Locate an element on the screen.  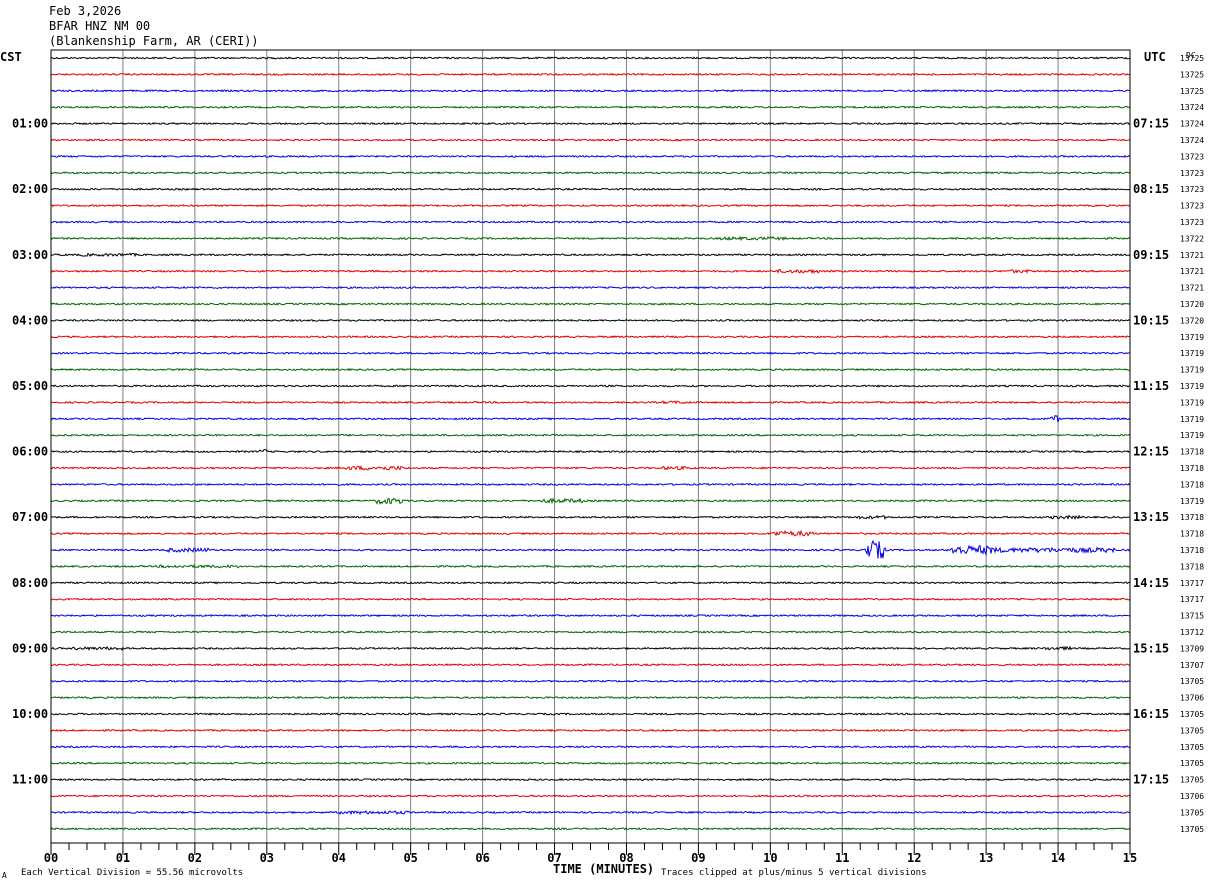
x-tick-label: 06 is located at coordinates (482, 858).